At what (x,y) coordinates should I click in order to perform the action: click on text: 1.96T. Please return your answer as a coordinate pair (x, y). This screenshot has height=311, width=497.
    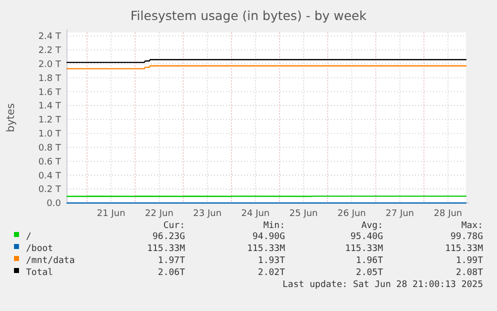
    Looking at the image, I should click on (370, 261).